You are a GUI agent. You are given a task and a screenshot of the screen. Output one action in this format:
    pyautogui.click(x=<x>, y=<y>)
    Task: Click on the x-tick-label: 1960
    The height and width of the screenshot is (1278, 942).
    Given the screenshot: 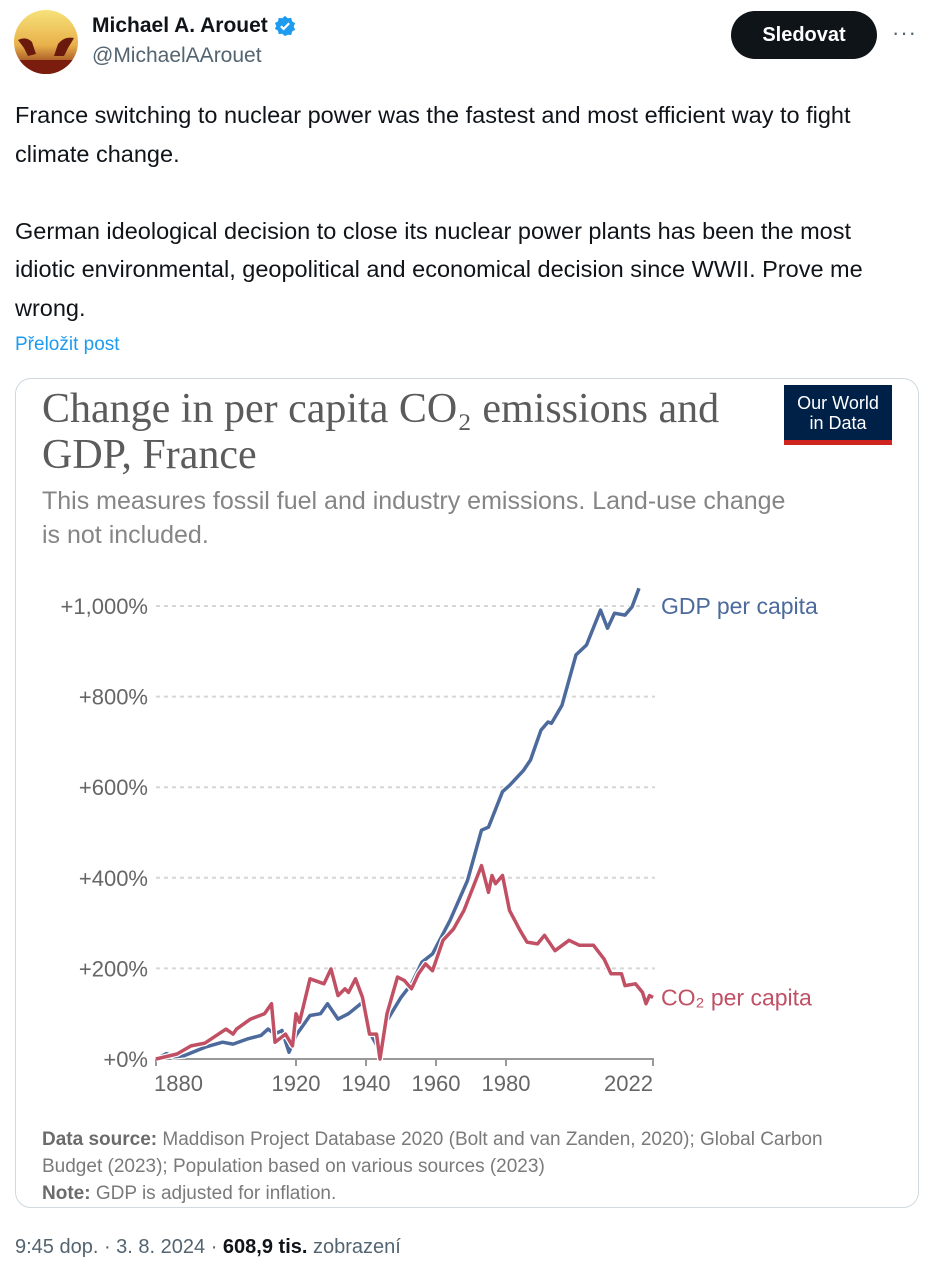 What is the action you would take?
    pyautogui.click(x=436, y=1083)
    